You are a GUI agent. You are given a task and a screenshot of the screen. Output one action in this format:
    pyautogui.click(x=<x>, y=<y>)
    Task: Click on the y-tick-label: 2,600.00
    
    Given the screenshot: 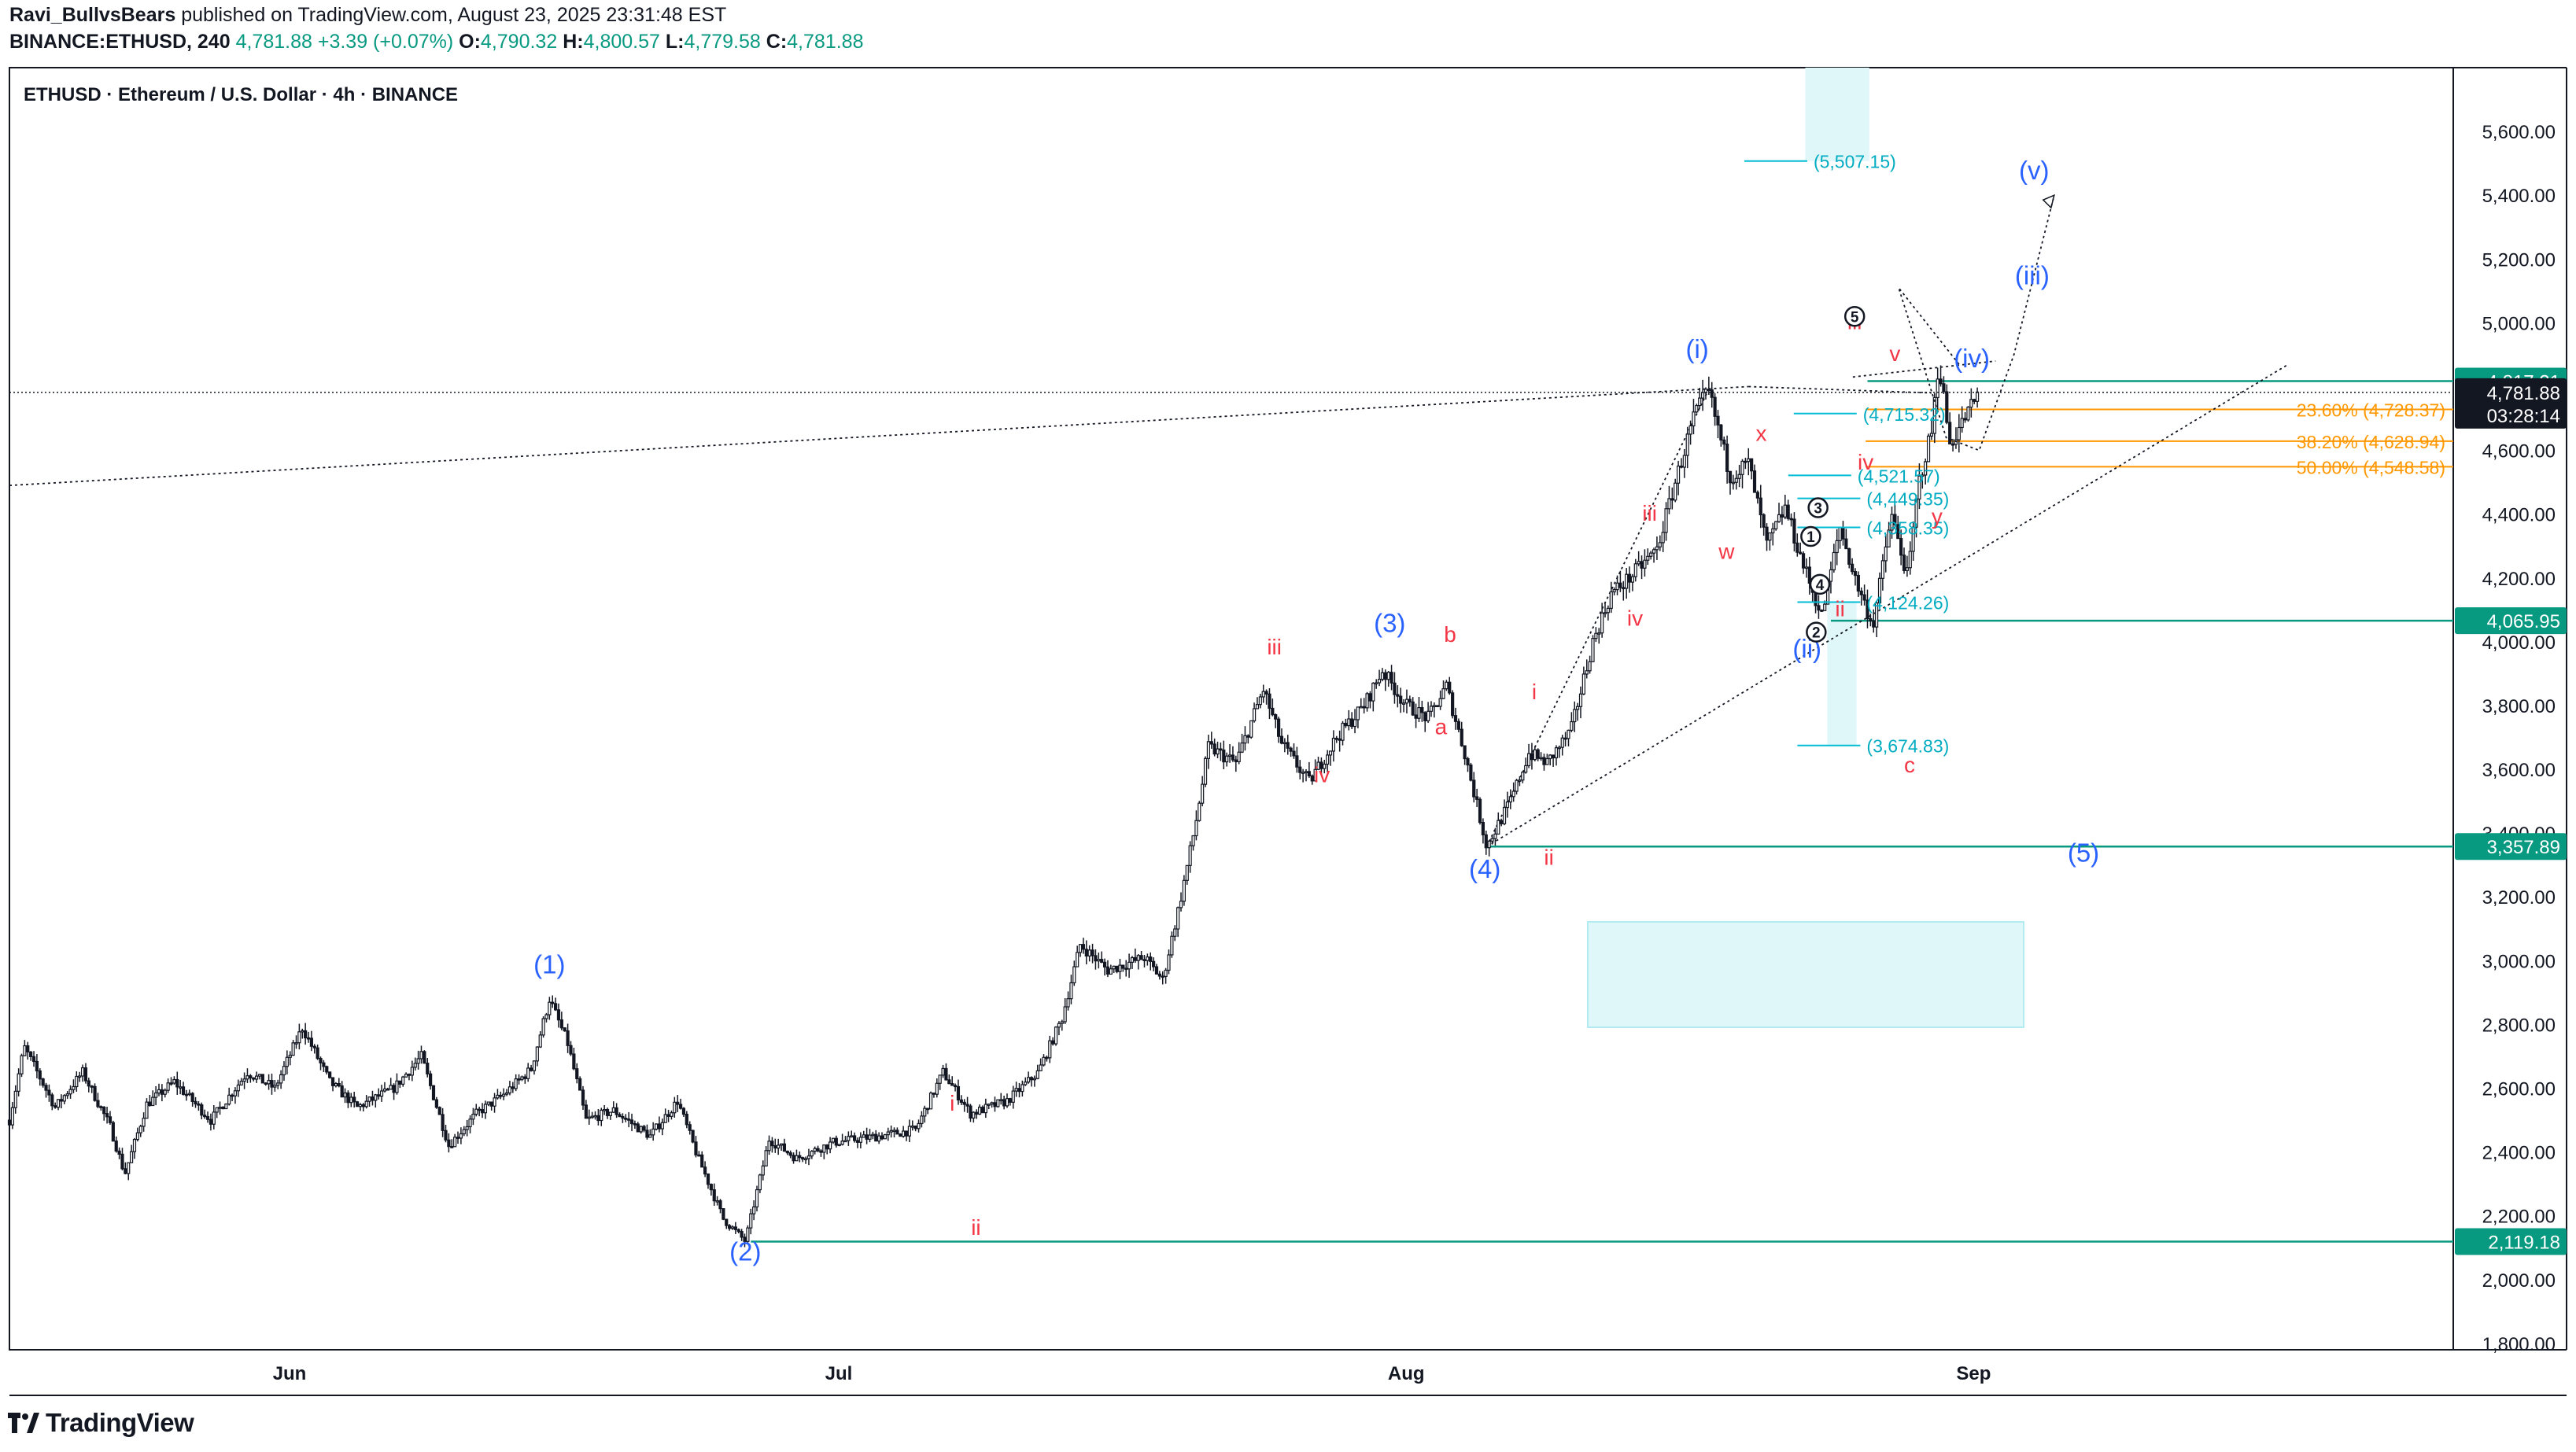 What is the action you would take?
    pyautogui.click(x=2519, y=1089)
    